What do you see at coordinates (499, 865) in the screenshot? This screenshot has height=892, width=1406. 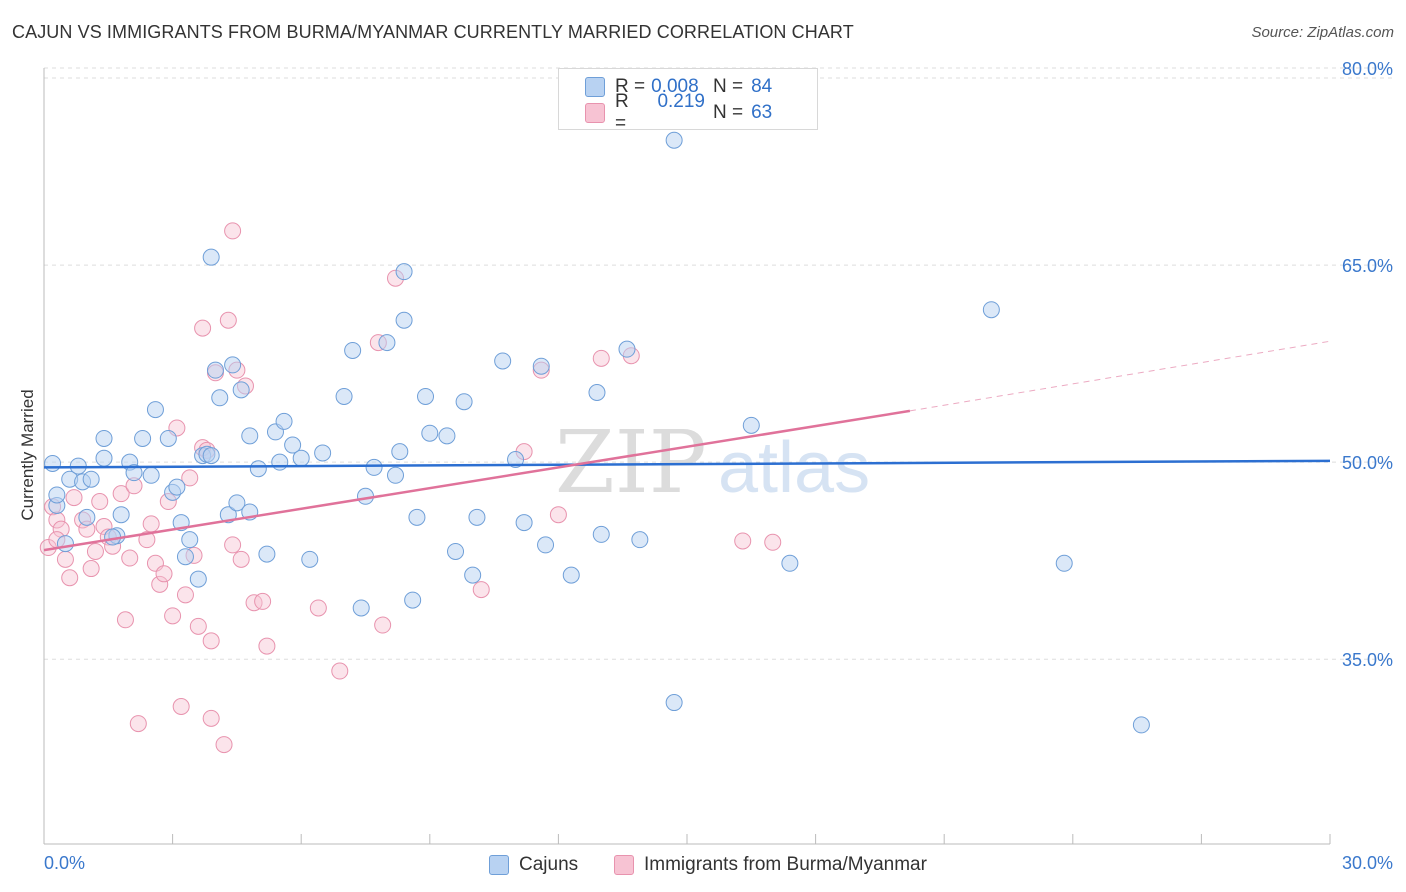 I see `bottom-legend-swatch-blue` at bounding box center [499, 865].